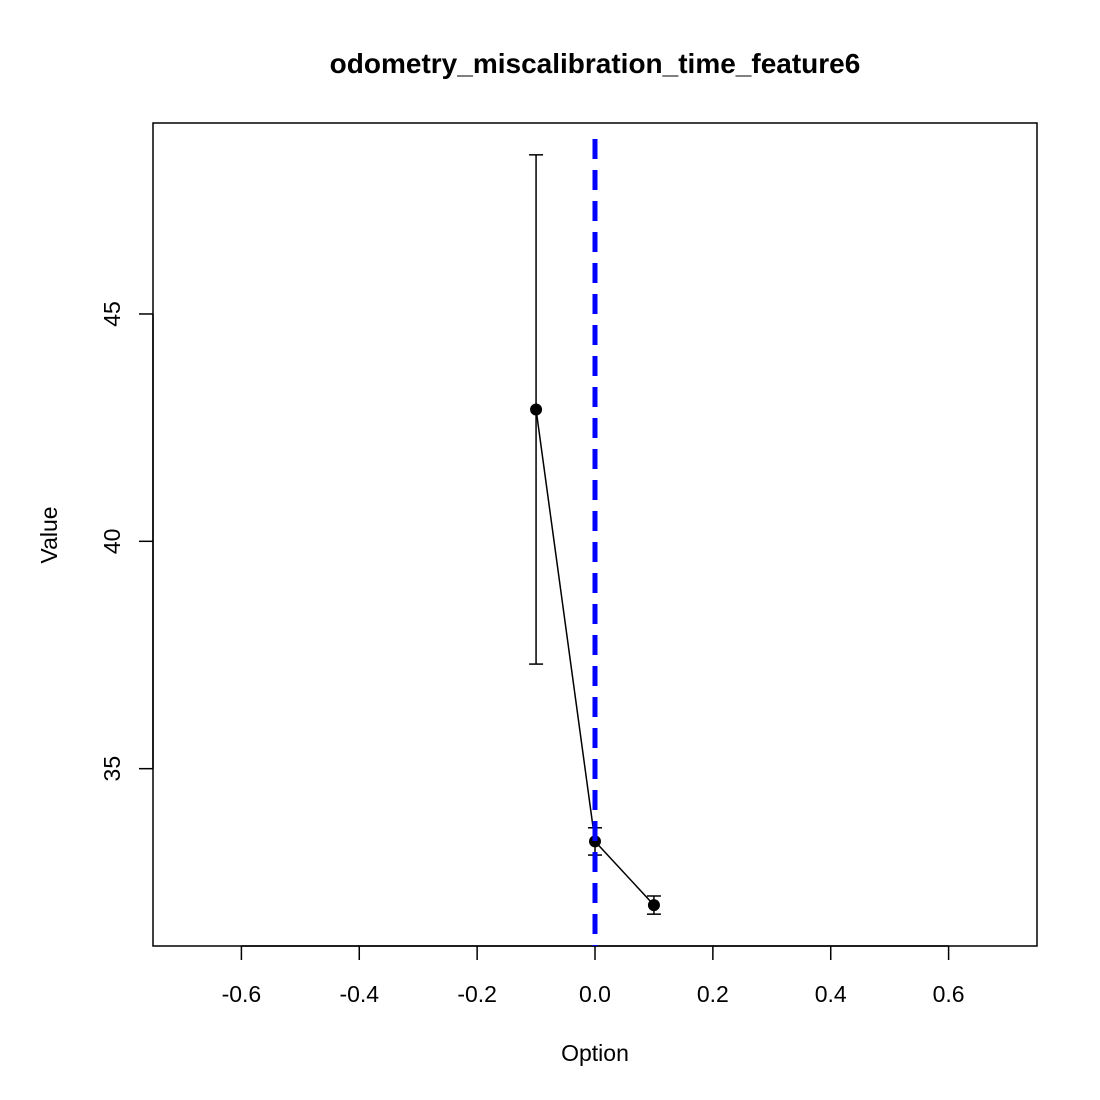 The width and height of the screenshot is (1100, 1100). I want to click on x-tick-label: 0.4, so click(831, 994).